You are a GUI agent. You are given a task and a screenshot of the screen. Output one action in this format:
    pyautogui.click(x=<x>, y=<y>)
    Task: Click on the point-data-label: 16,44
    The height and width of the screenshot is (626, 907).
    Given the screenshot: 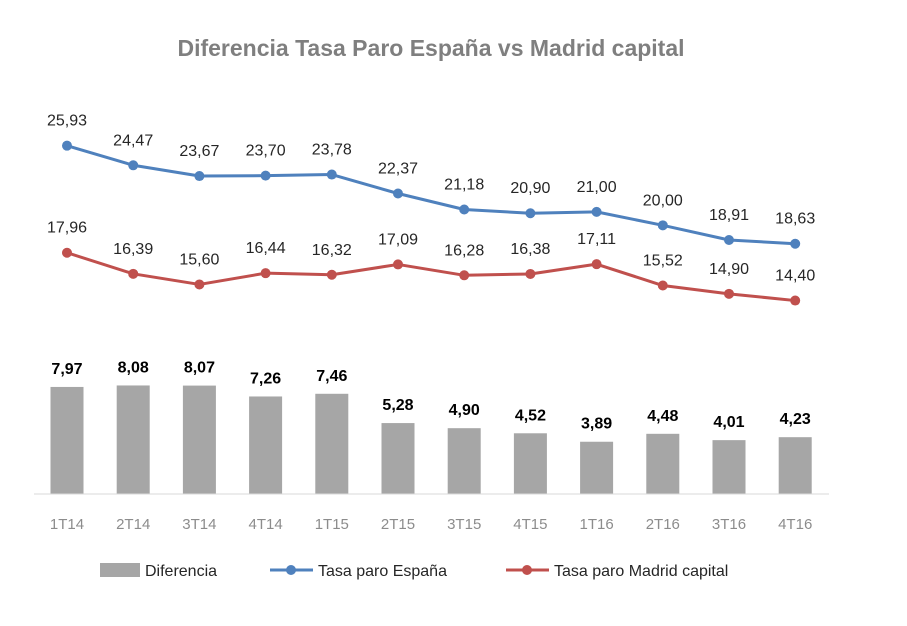 What is the action you would take?
    pyautogui.click(x=266, y=248)
    